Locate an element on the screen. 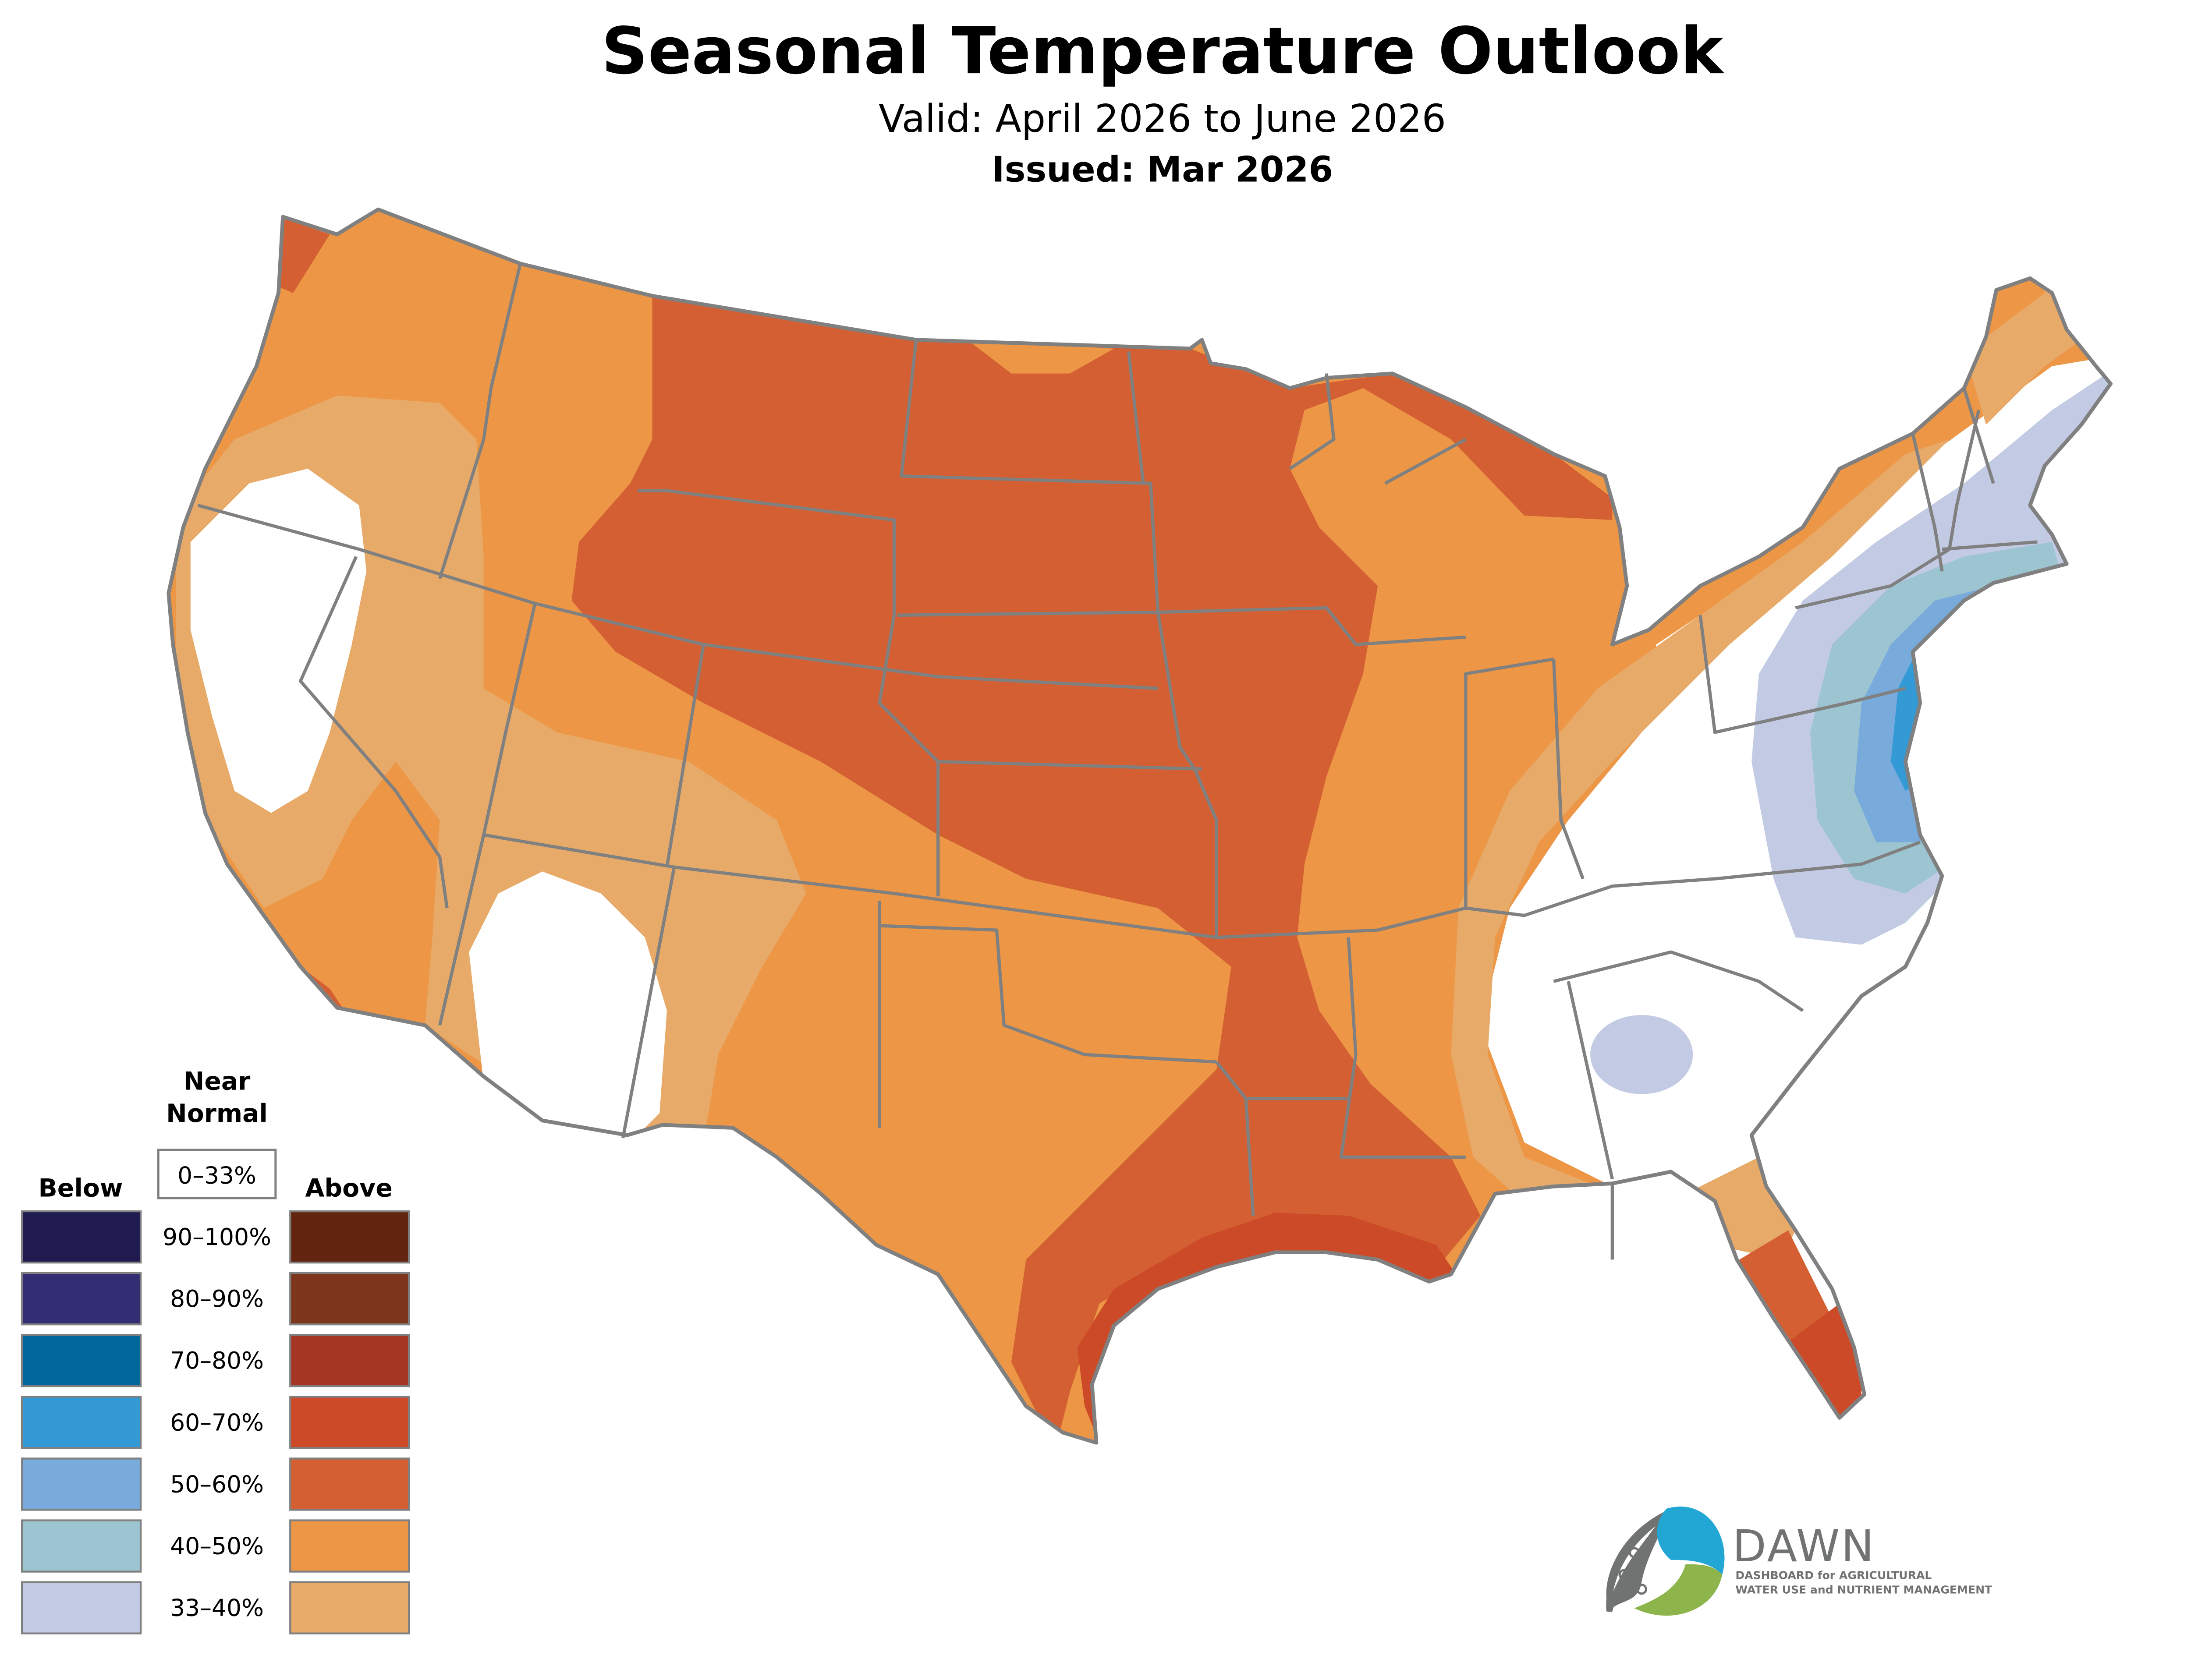 This screenshot has width=2191, height=1680. legend-near-normal-swatch is located at coordinates (217, 1174).